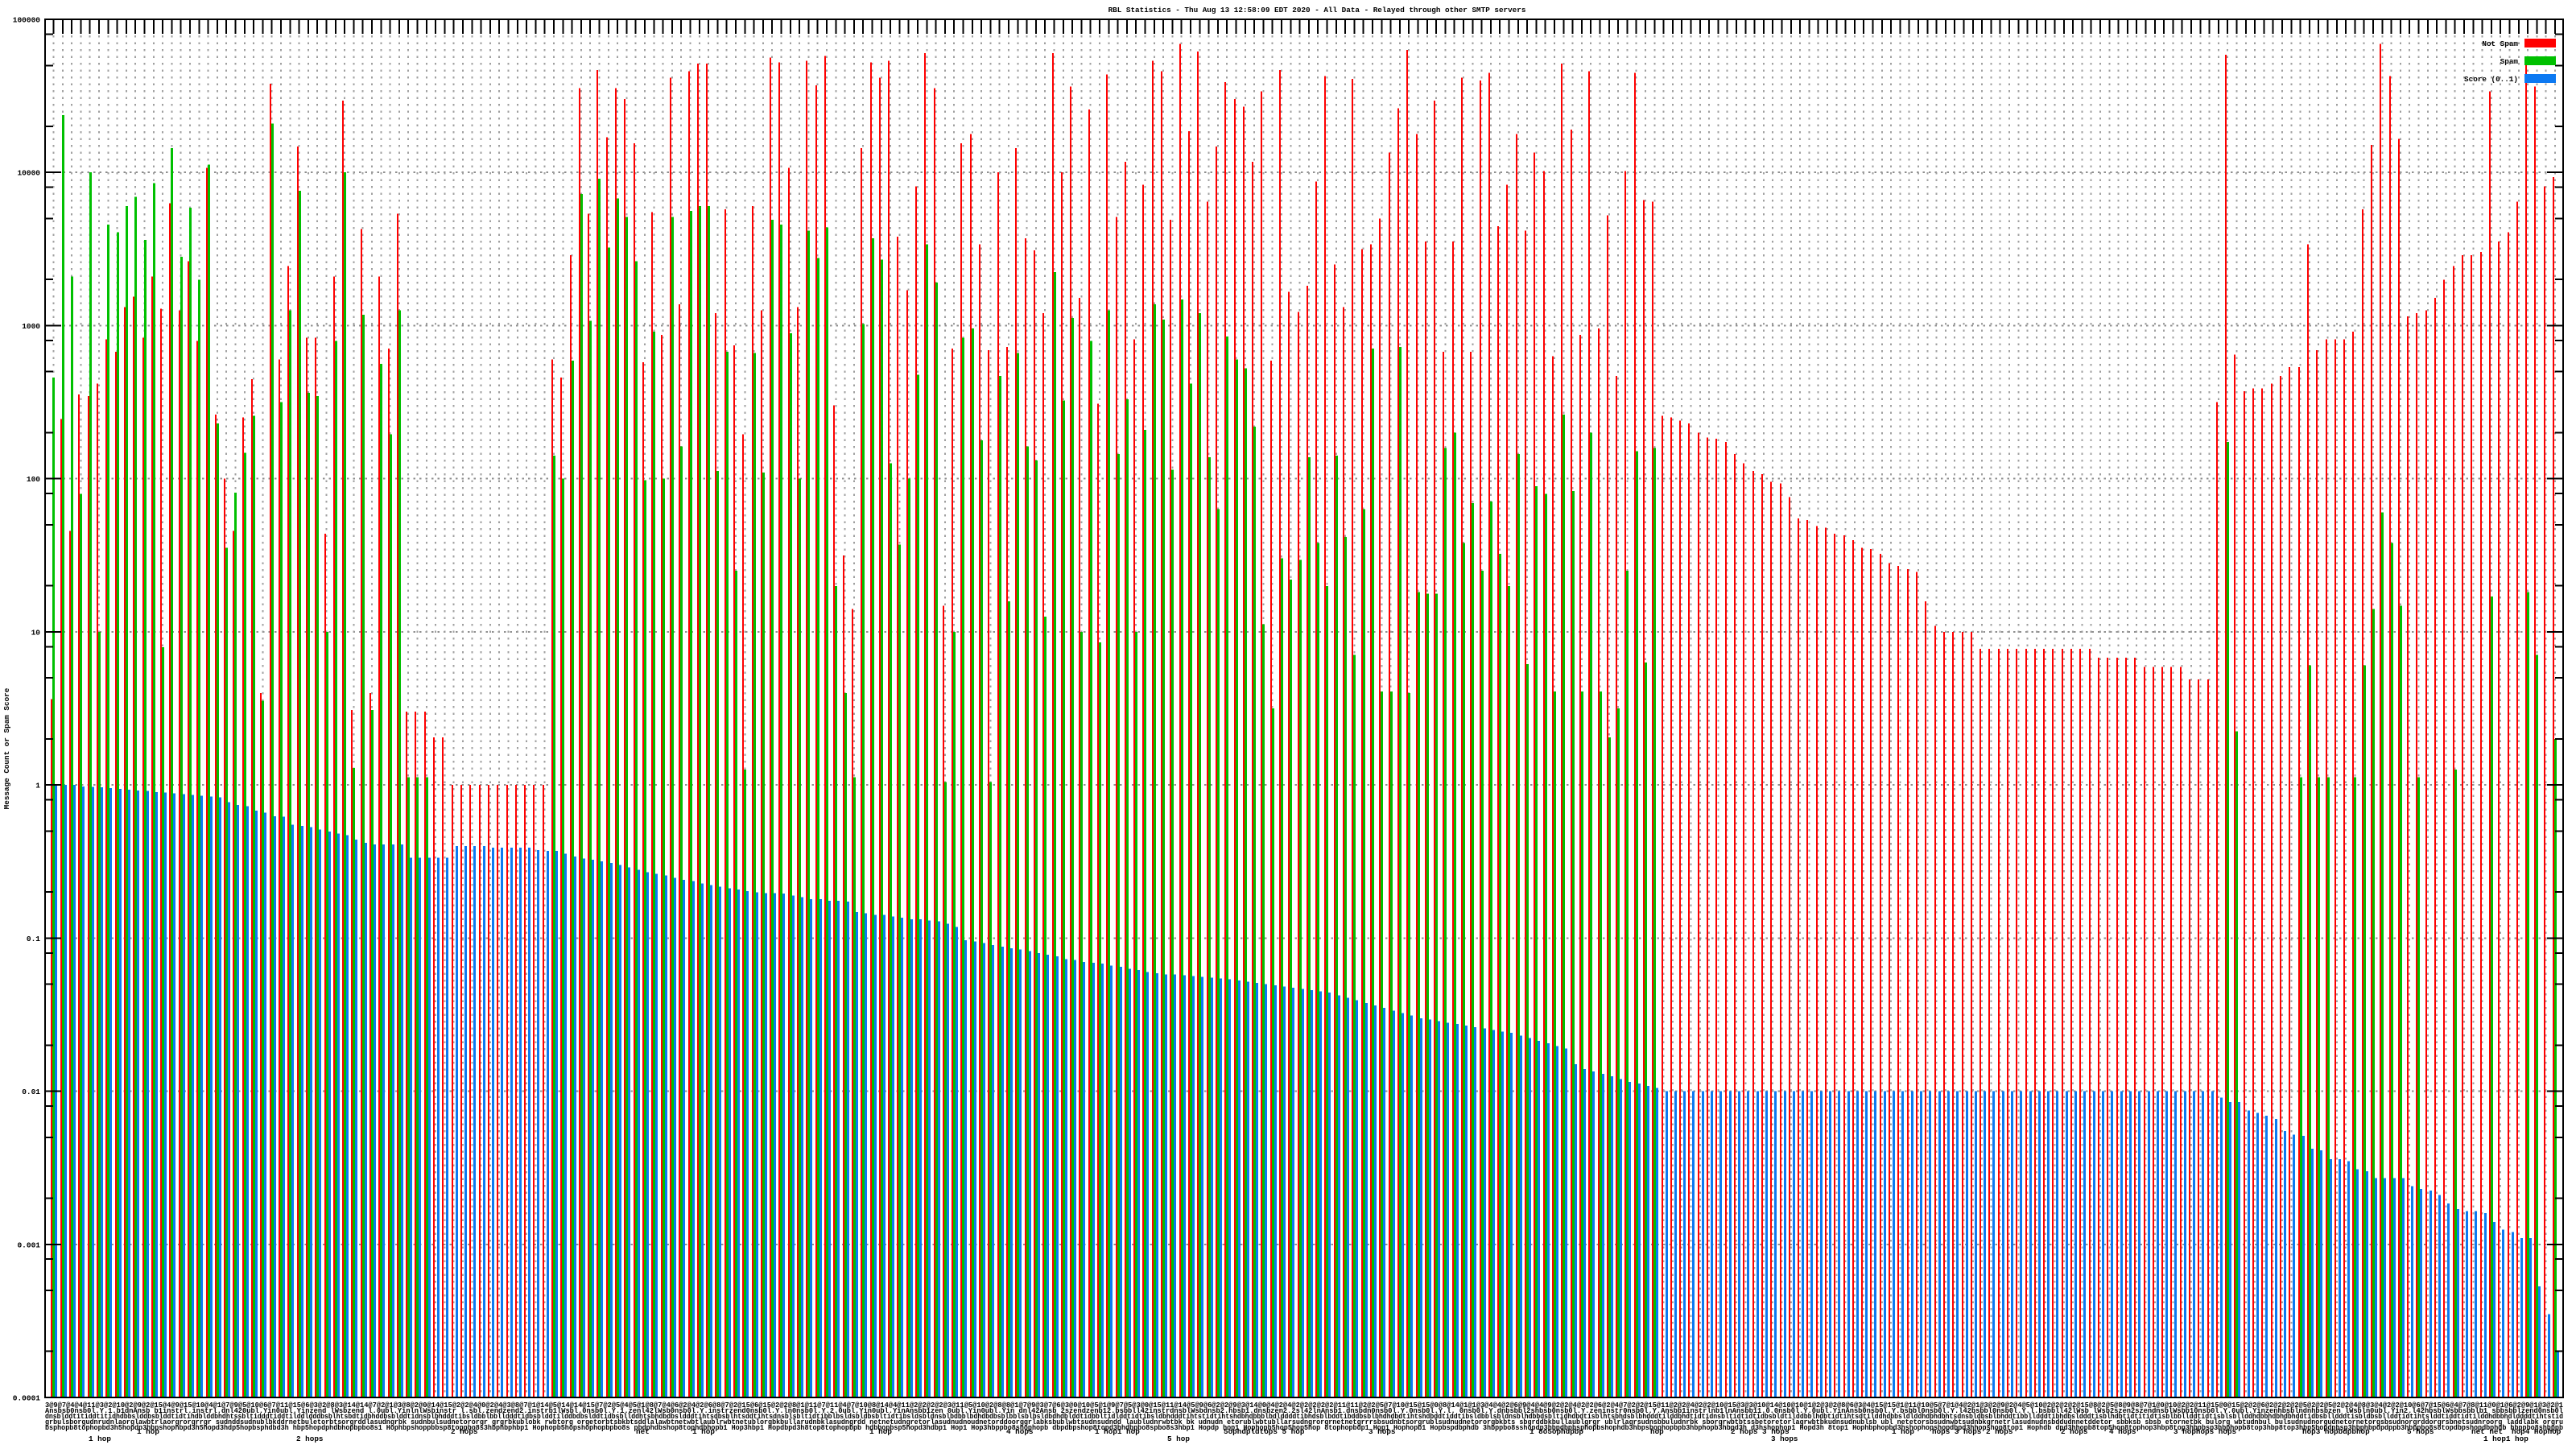 Image resolution: width=2576 pixels, height=1453 pixels. I want to click on svg-text: 100, so click(33, 480).